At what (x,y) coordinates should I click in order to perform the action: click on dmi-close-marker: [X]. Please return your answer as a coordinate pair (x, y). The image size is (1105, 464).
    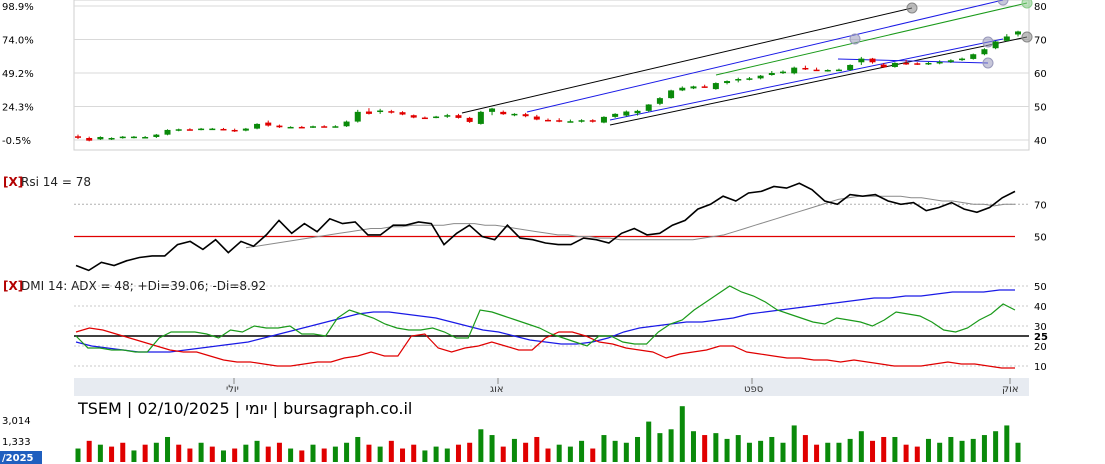
    Looking at the image, I should click on (13, 286).